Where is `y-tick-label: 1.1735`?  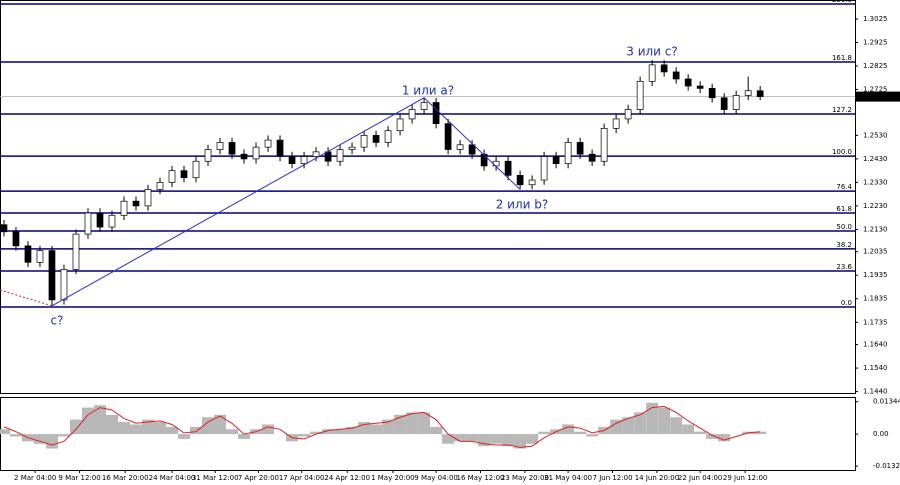
y-tick-label: 1.1735 is located at coordinates (875, 322).